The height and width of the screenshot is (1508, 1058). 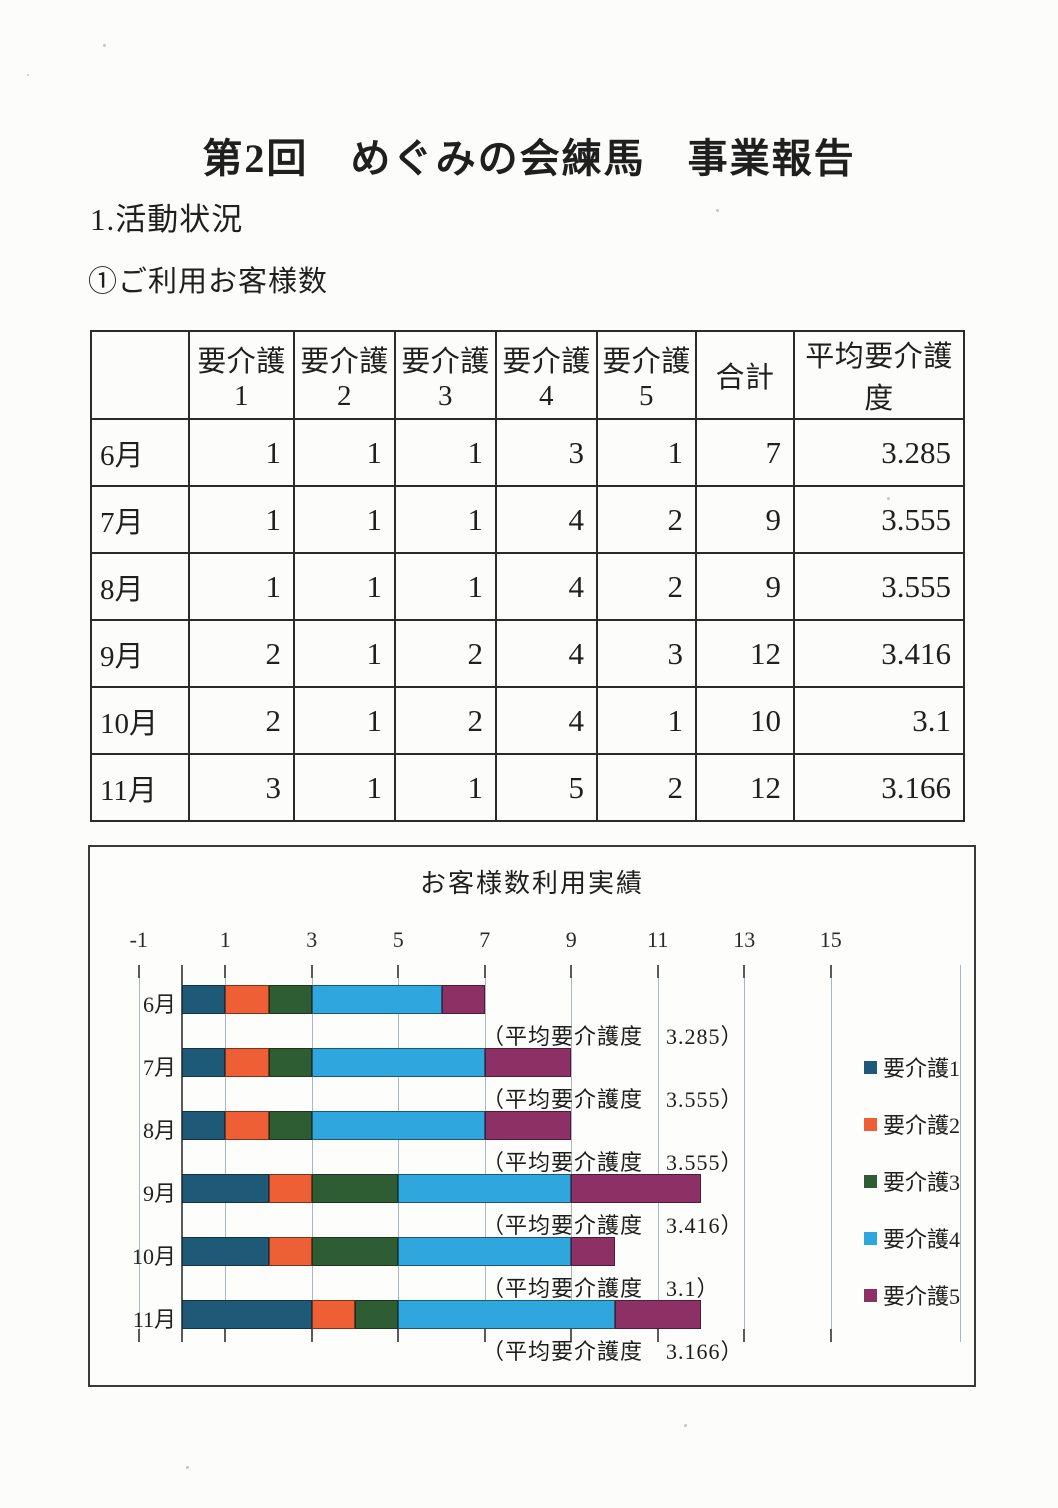 I want to click on legend-label: 要介護4, so click(x=922, y=1239).